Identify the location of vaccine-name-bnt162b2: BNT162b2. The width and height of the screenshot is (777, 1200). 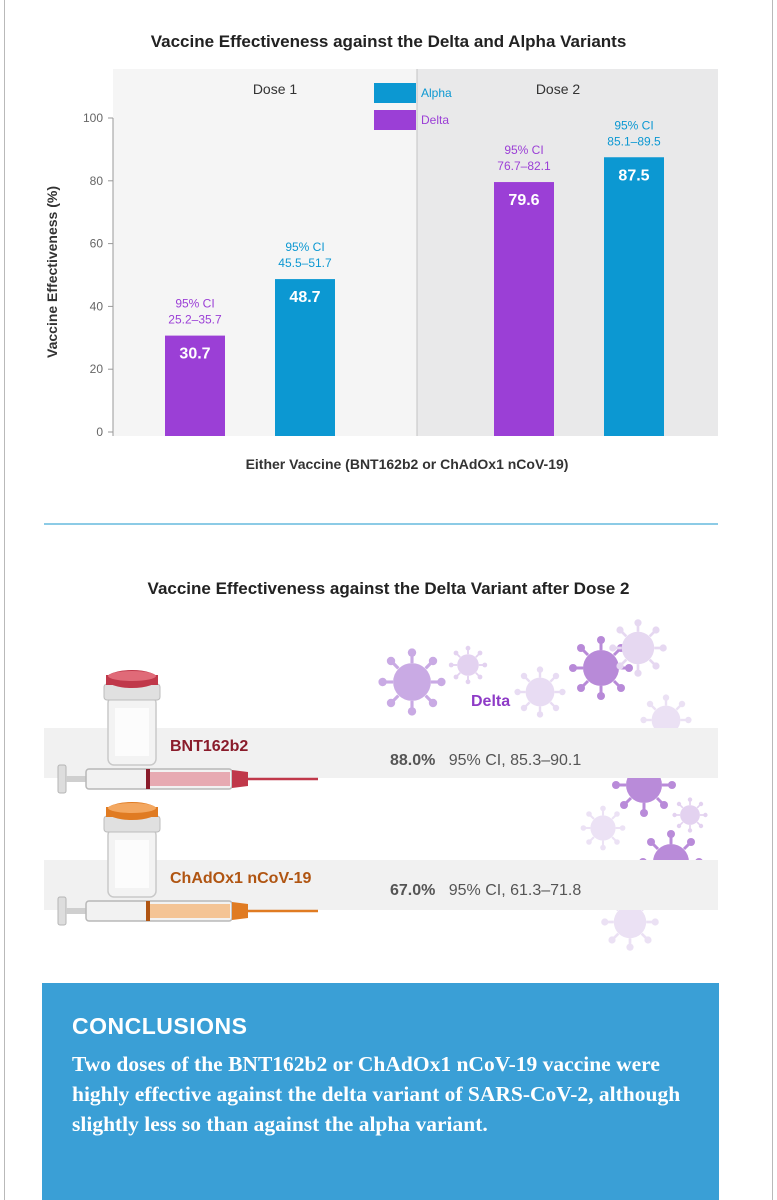
(209, 746).